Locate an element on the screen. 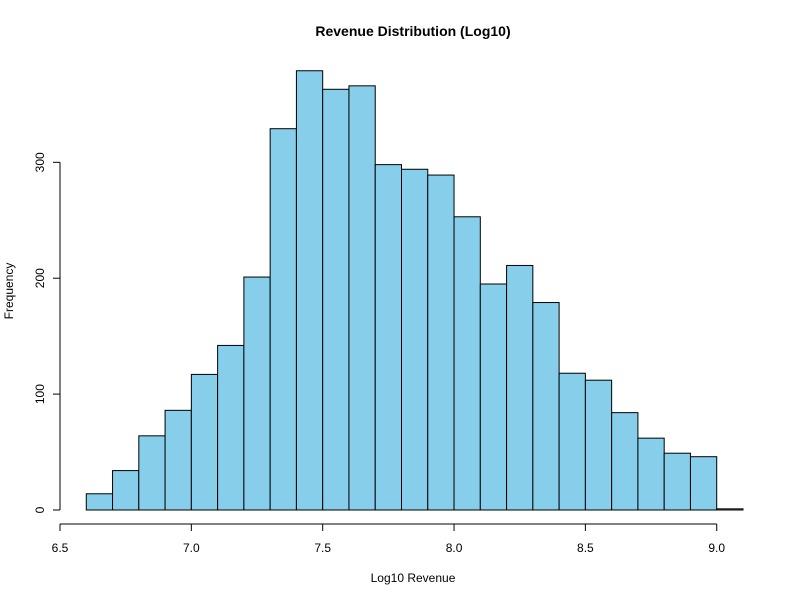  x-tick-label-4: 8.5 is located at coordinates (585, 548).